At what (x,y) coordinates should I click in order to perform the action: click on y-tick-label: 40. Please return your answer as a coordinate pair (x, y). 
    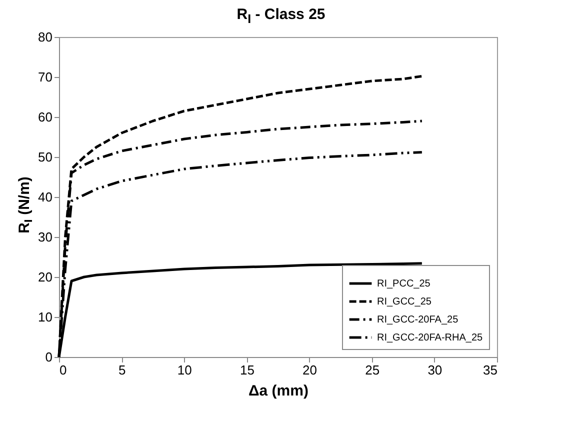
    Looking at the image, I should click on (45, 197).